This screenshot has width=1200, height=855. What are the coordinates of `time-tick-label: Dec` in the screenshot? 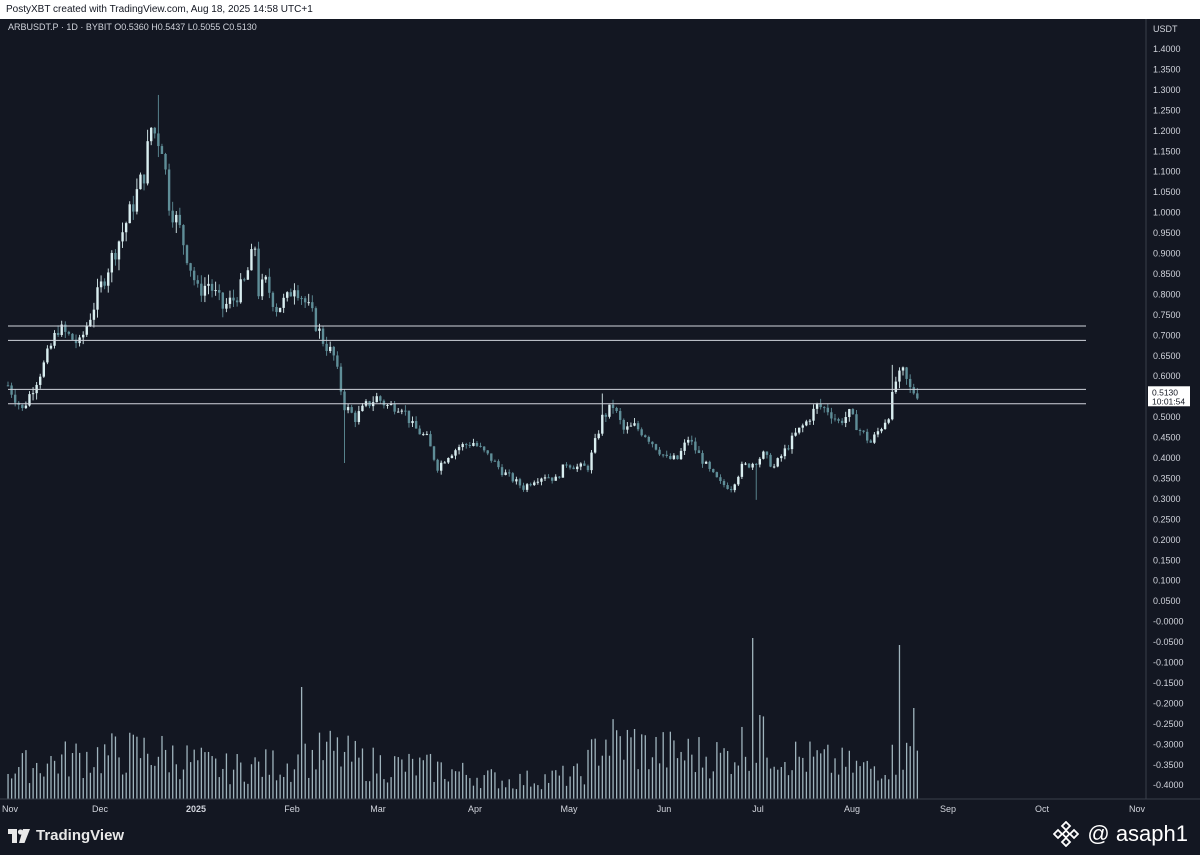 It's located at (100, 809).